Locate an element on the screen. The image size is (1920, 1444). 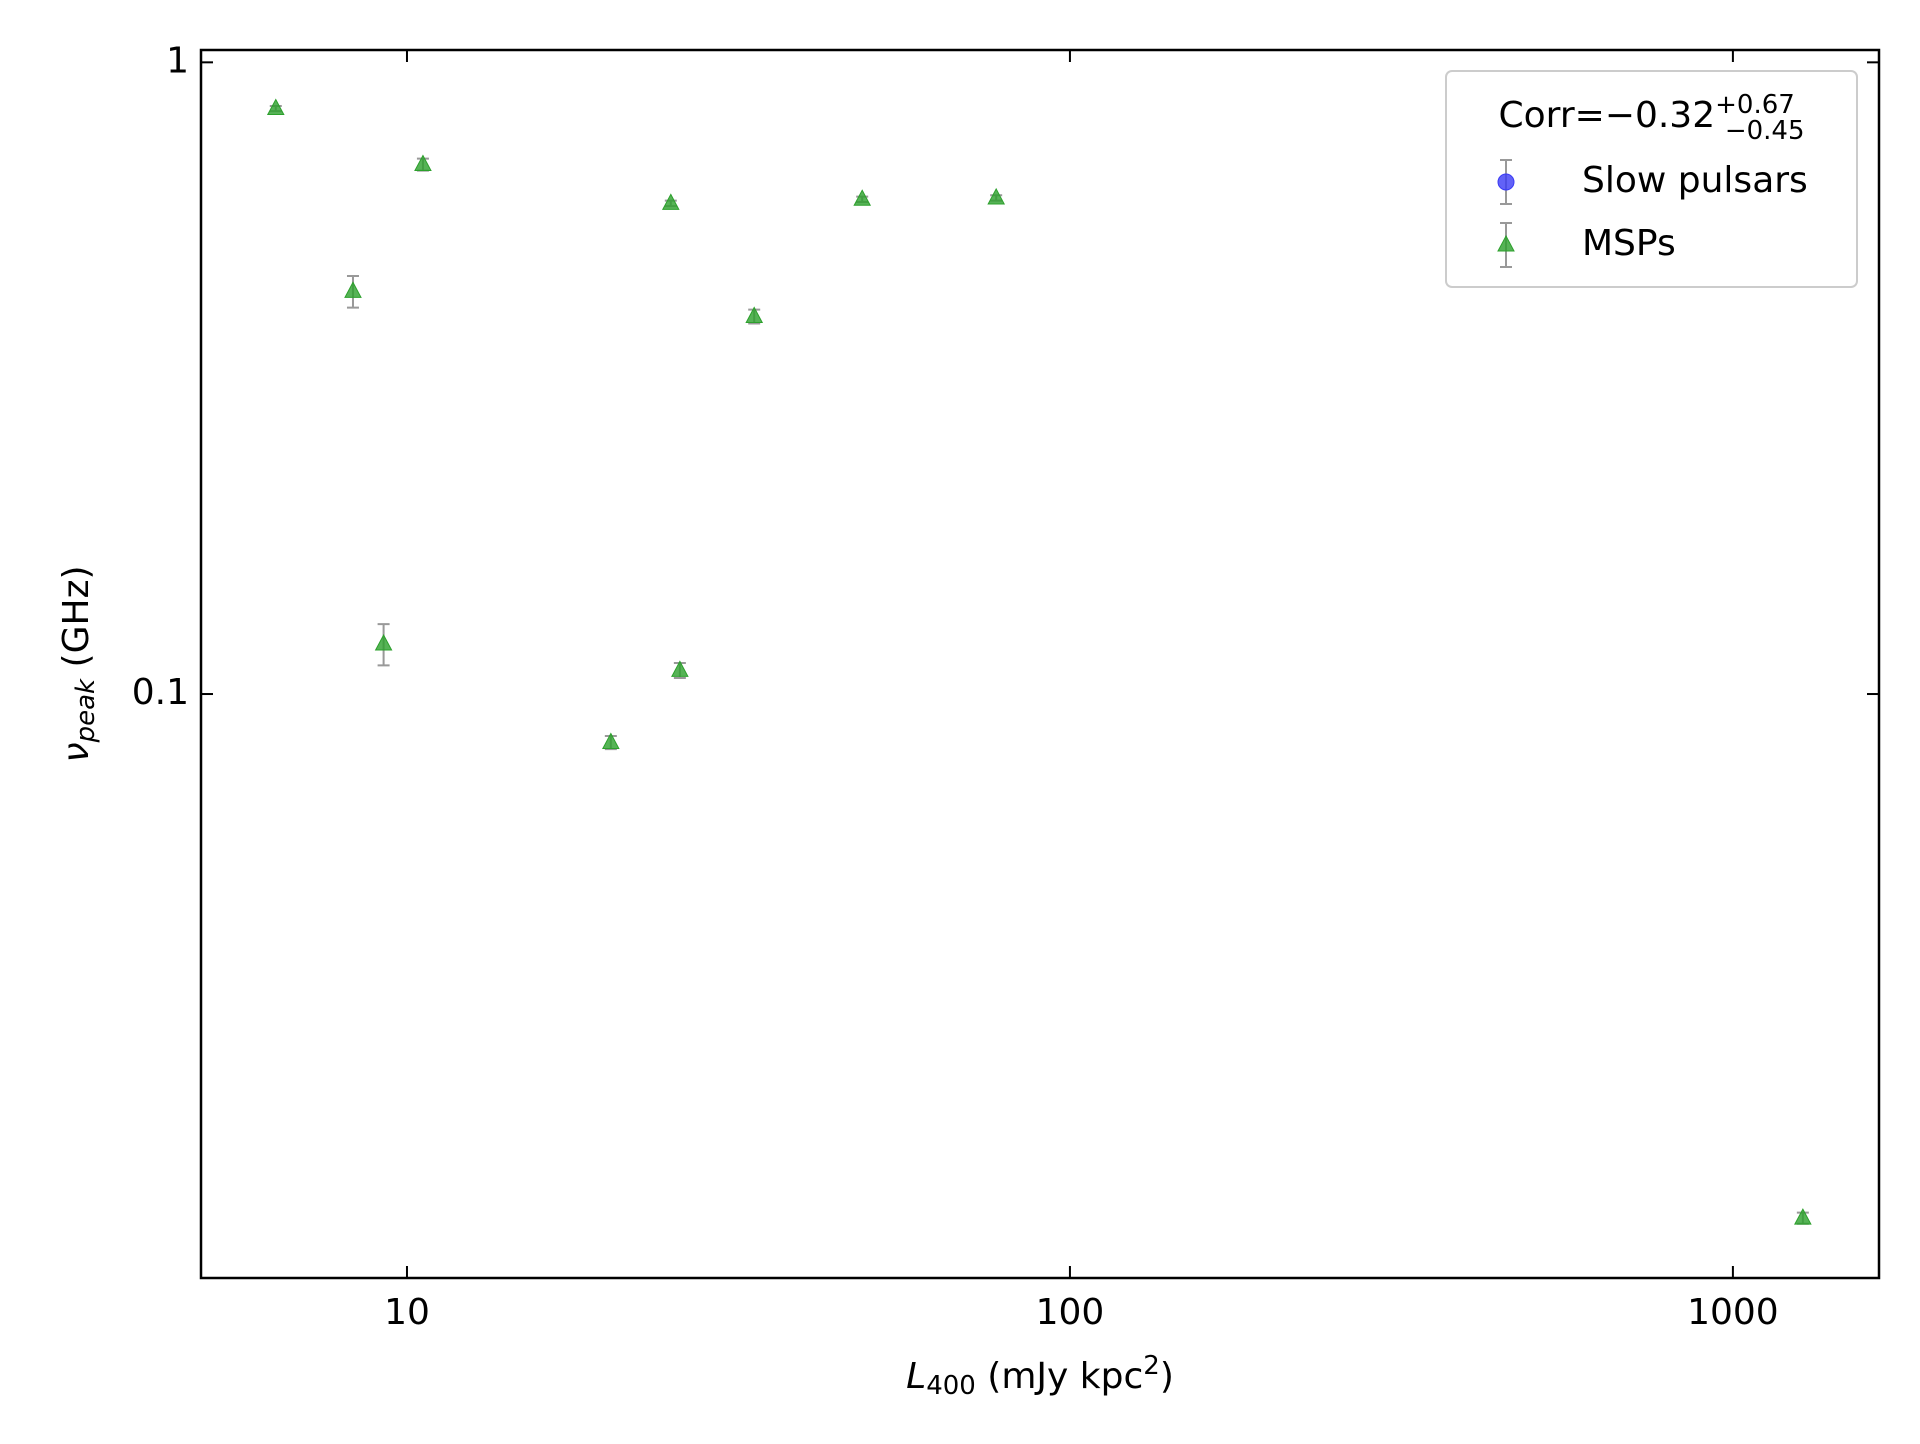
legend-label: MSPs is located at coordinates (1629, 243).